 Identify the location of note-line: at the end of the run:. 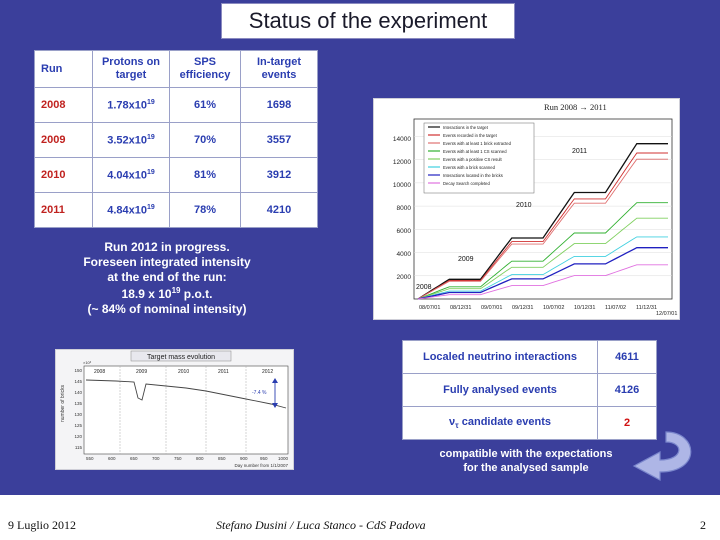
(167, 276).